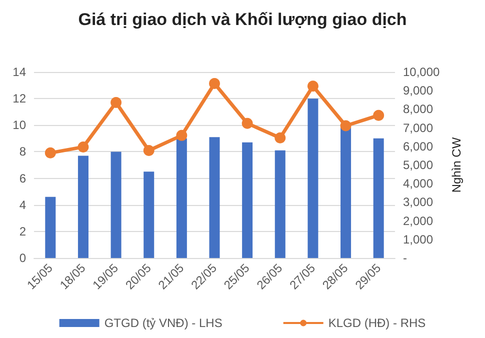 The width and height of the screenshot is (485, 338). What do you see at coordinates (22, 205) in the screenshot?
I see `y-tick-label: 4` at bounding box center [22, 205].